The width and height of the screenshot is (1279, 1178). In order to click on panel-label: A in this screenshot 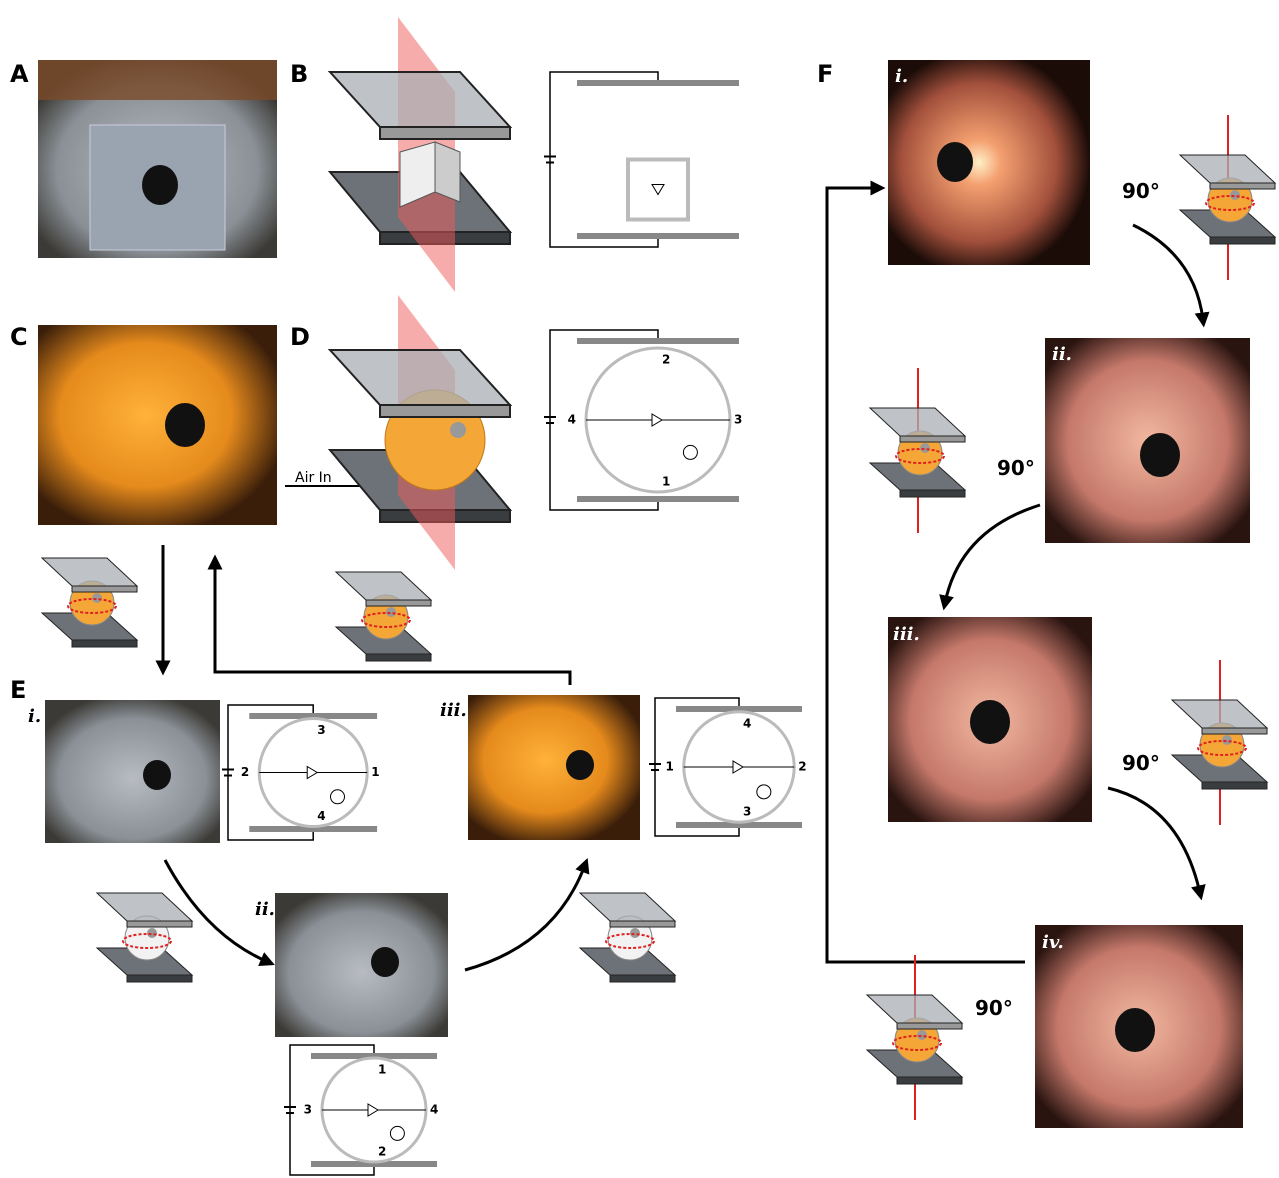, I will do `click(19, 74)`.